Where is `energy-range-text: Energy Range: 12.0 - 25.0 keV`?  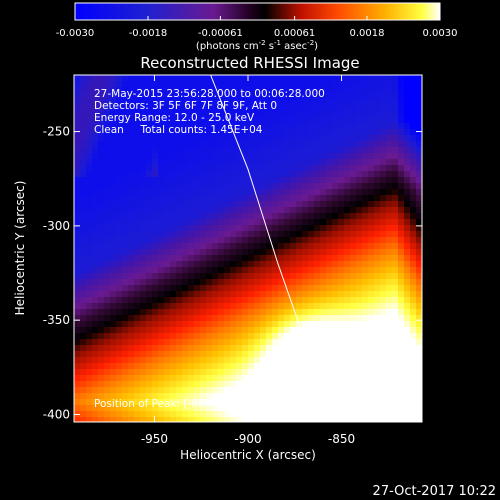
energy-range-text: Energy Range: 12.0 - 25.0 keV is located at coordinates (174, 118).